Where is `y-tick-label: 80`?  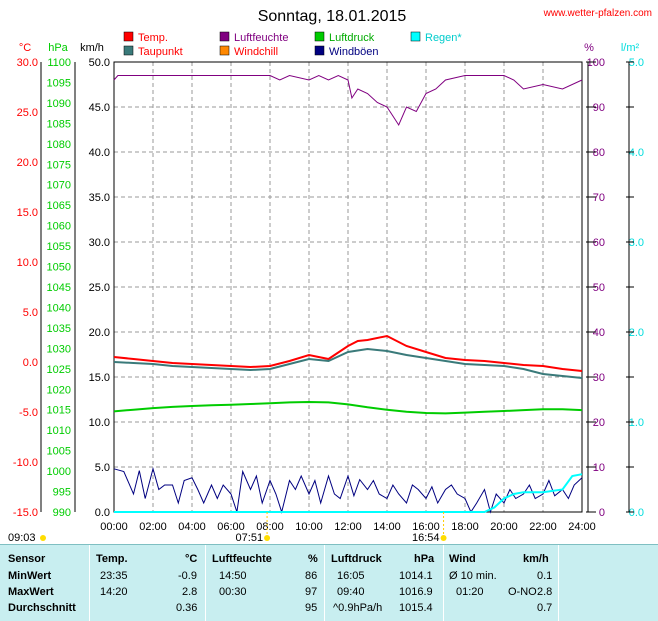
y-tick-label: 80 is located at coordinates (599, 153).